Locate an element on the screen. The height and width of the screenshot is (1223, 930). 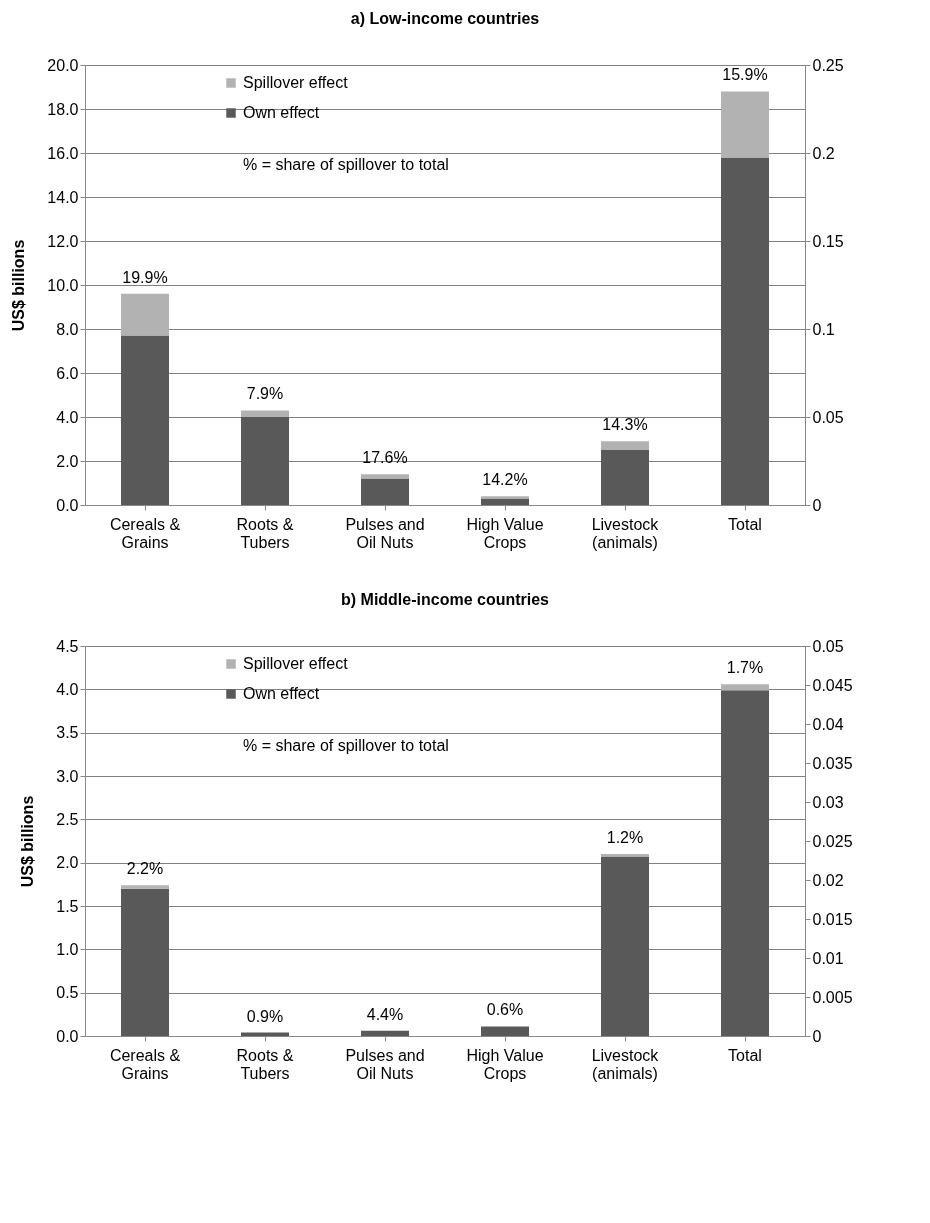
y2-tick-label: 0.04 is located at coordinates (828, 724).